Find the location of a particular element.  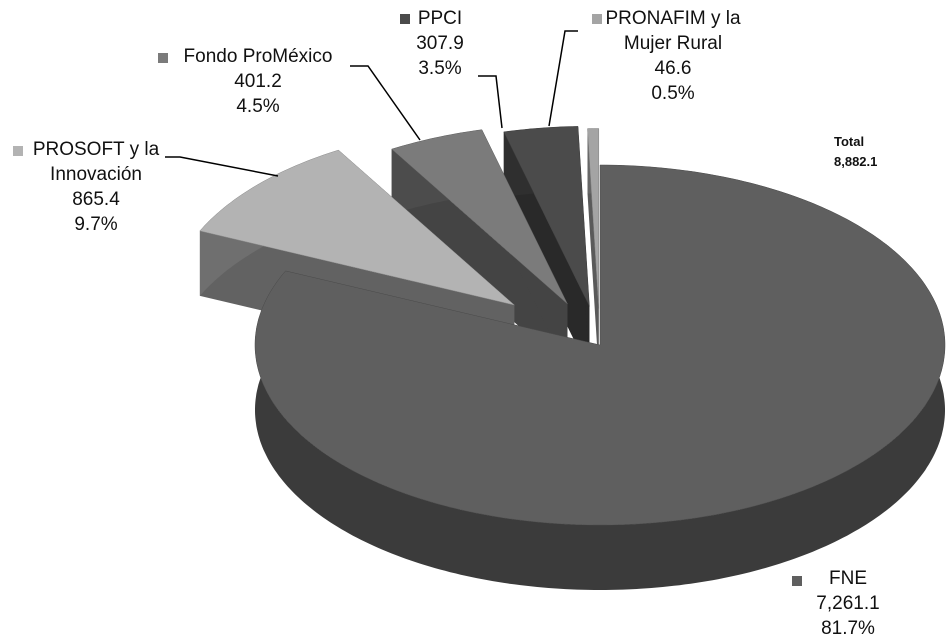

value-label: 307.9 is located at coordinates (440, 43).